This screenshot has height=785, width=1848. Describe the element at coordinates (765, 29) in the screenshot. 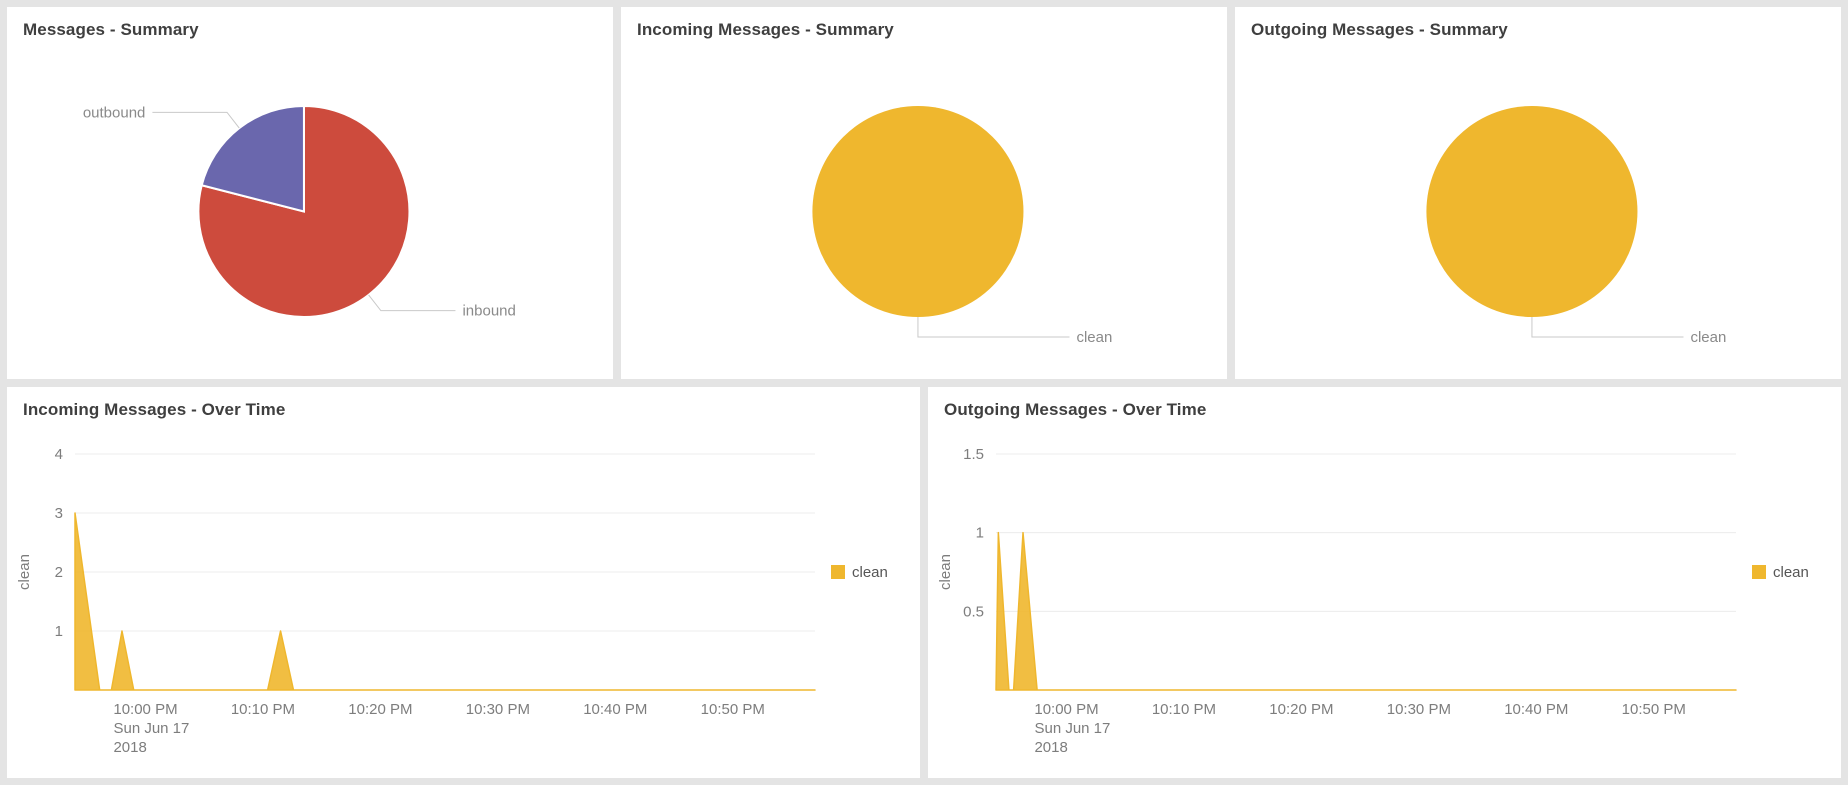

I see `panel-title: Incoming Messages - Summary` at that location.